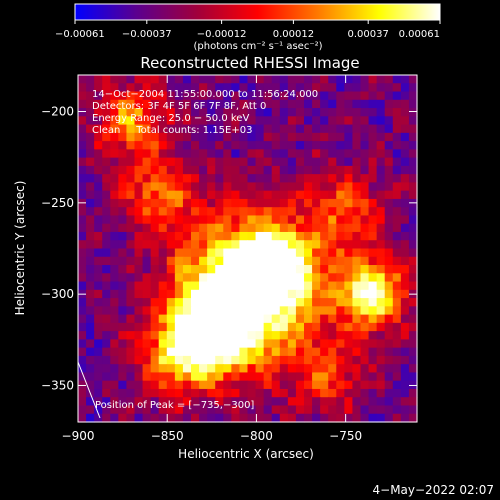  Describe the element at coordinates (57, 385) in the screenshot. I see `y-tick-label: −350` at that location.